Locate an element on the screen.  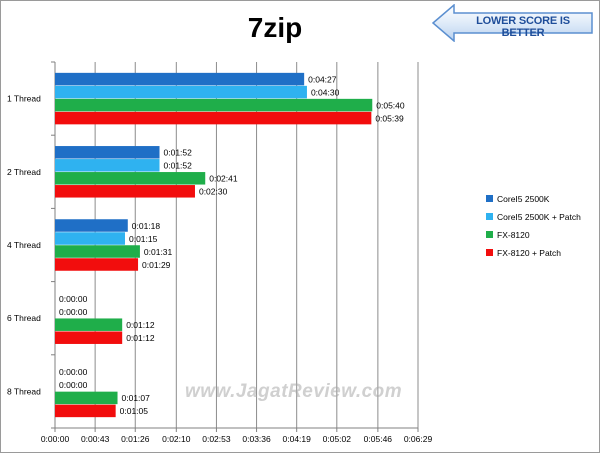
data-label: 0:02:41 is located at coordinates (223, 179).